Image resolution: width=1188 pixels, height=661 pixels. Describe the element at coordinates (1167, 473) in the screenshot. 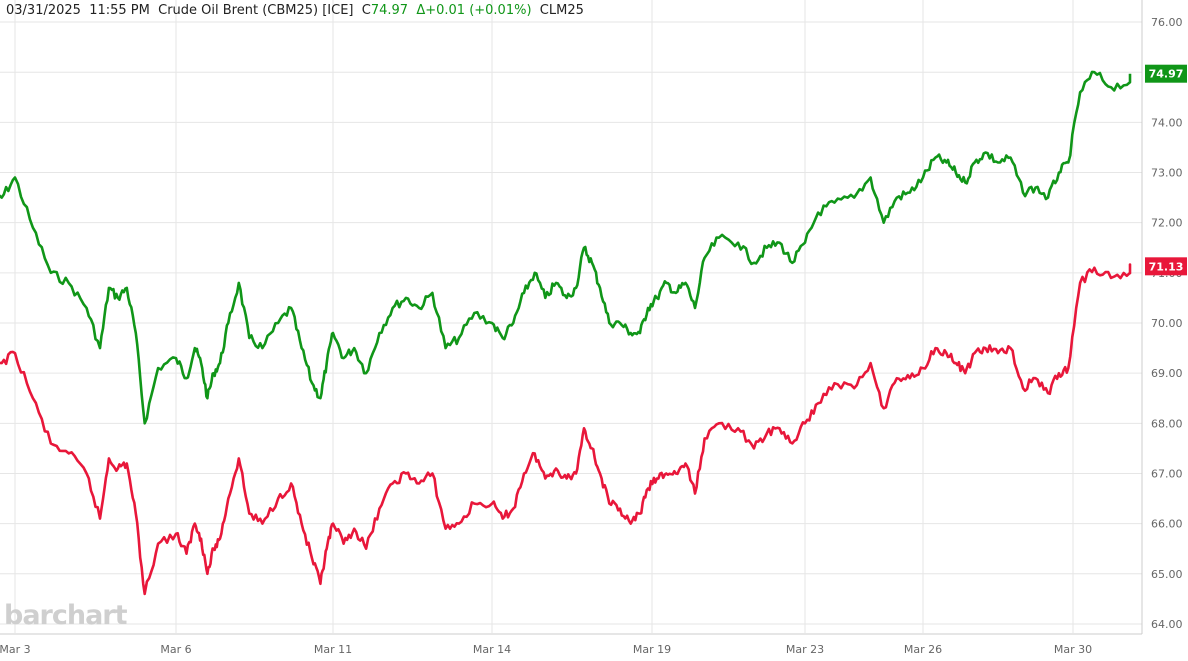

I see `y-tick-label: 67.00` at that location.